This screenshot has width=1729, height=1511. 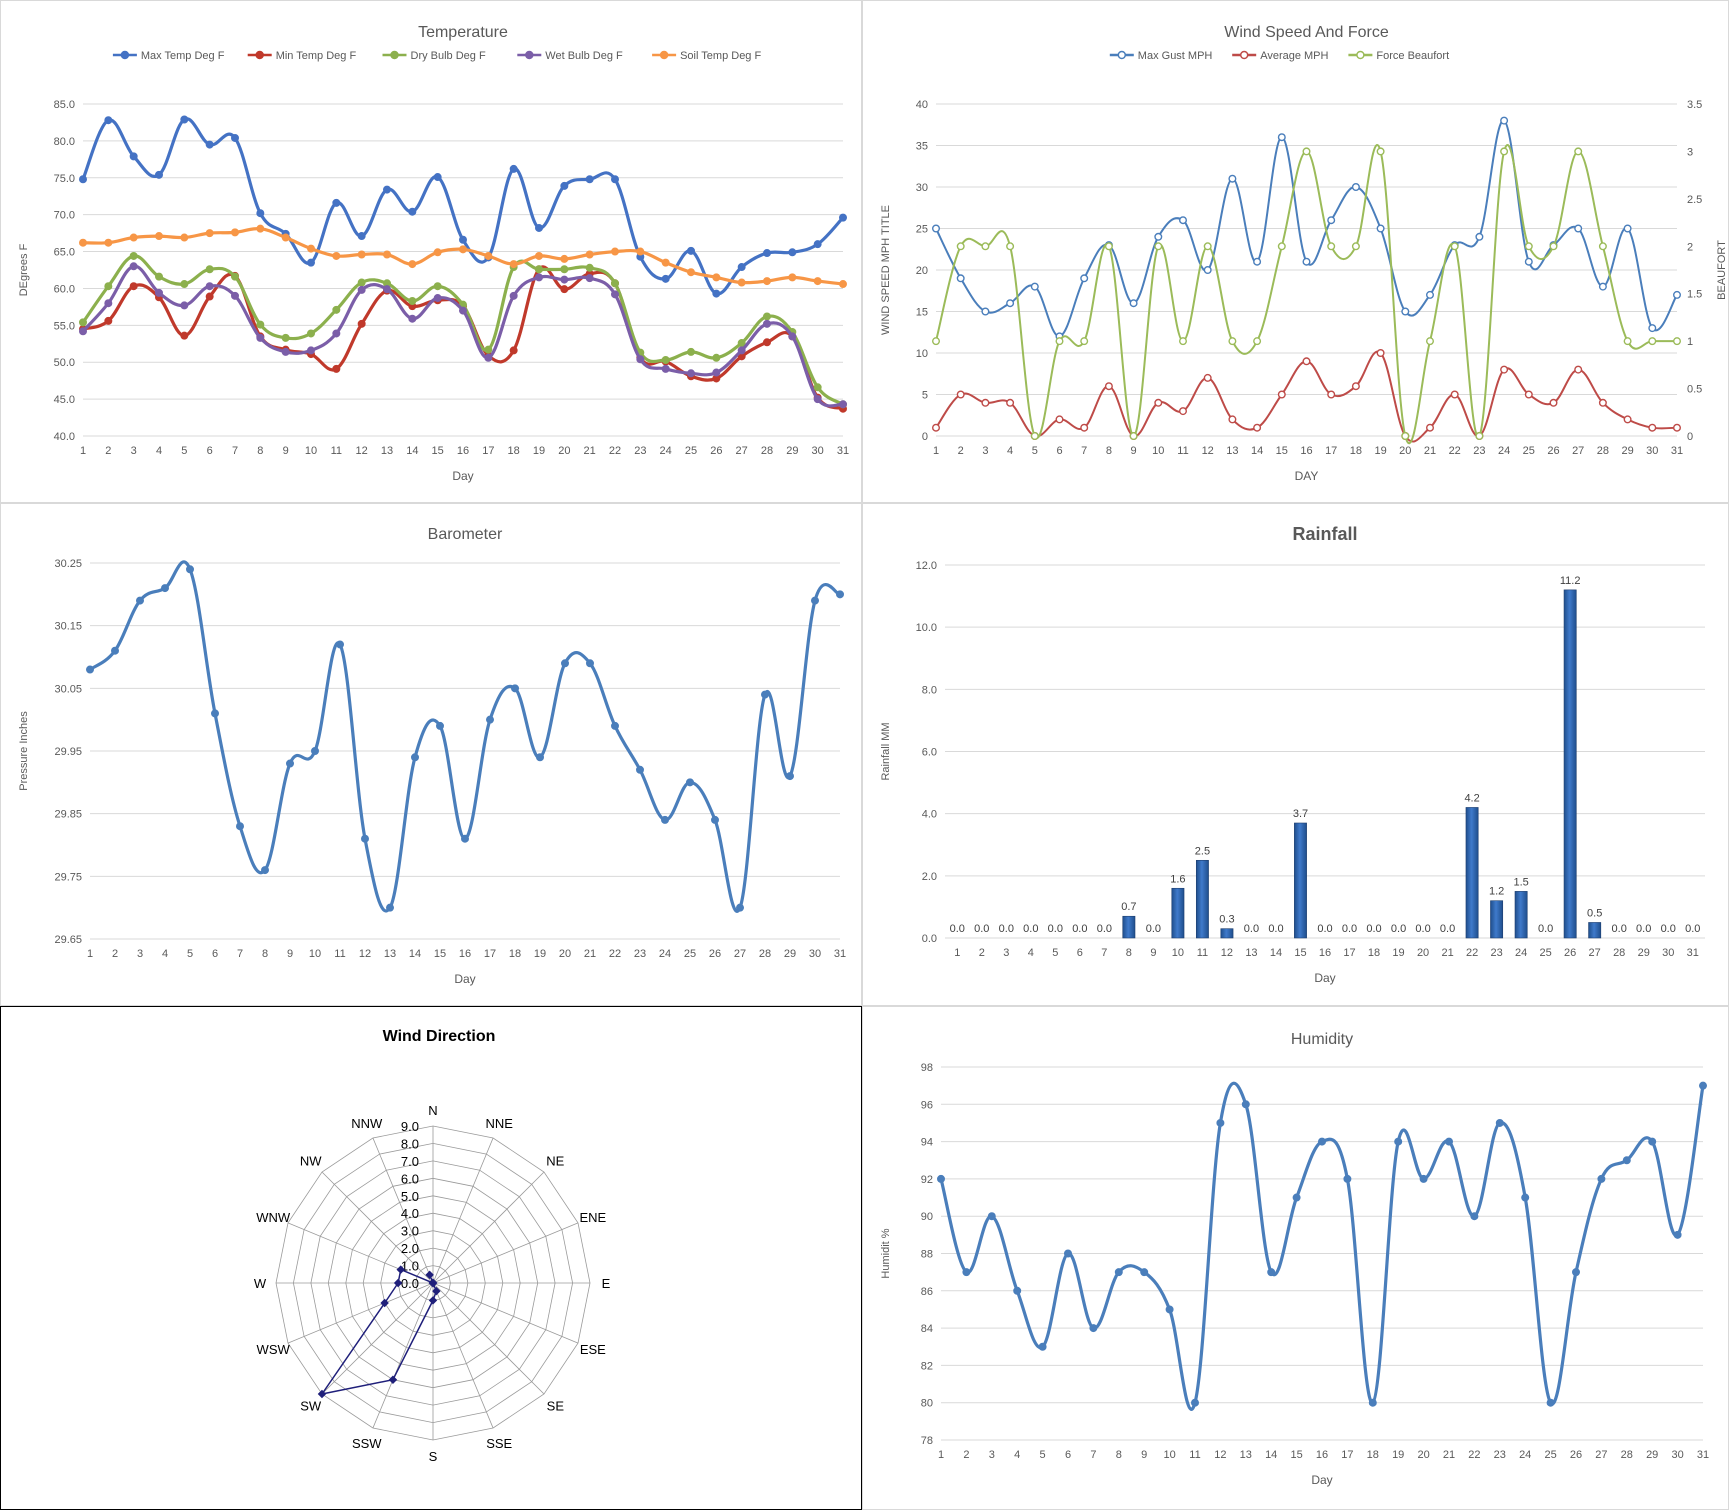 I want to click on y-tick-label: 29.95, so click(x=68, y=752).